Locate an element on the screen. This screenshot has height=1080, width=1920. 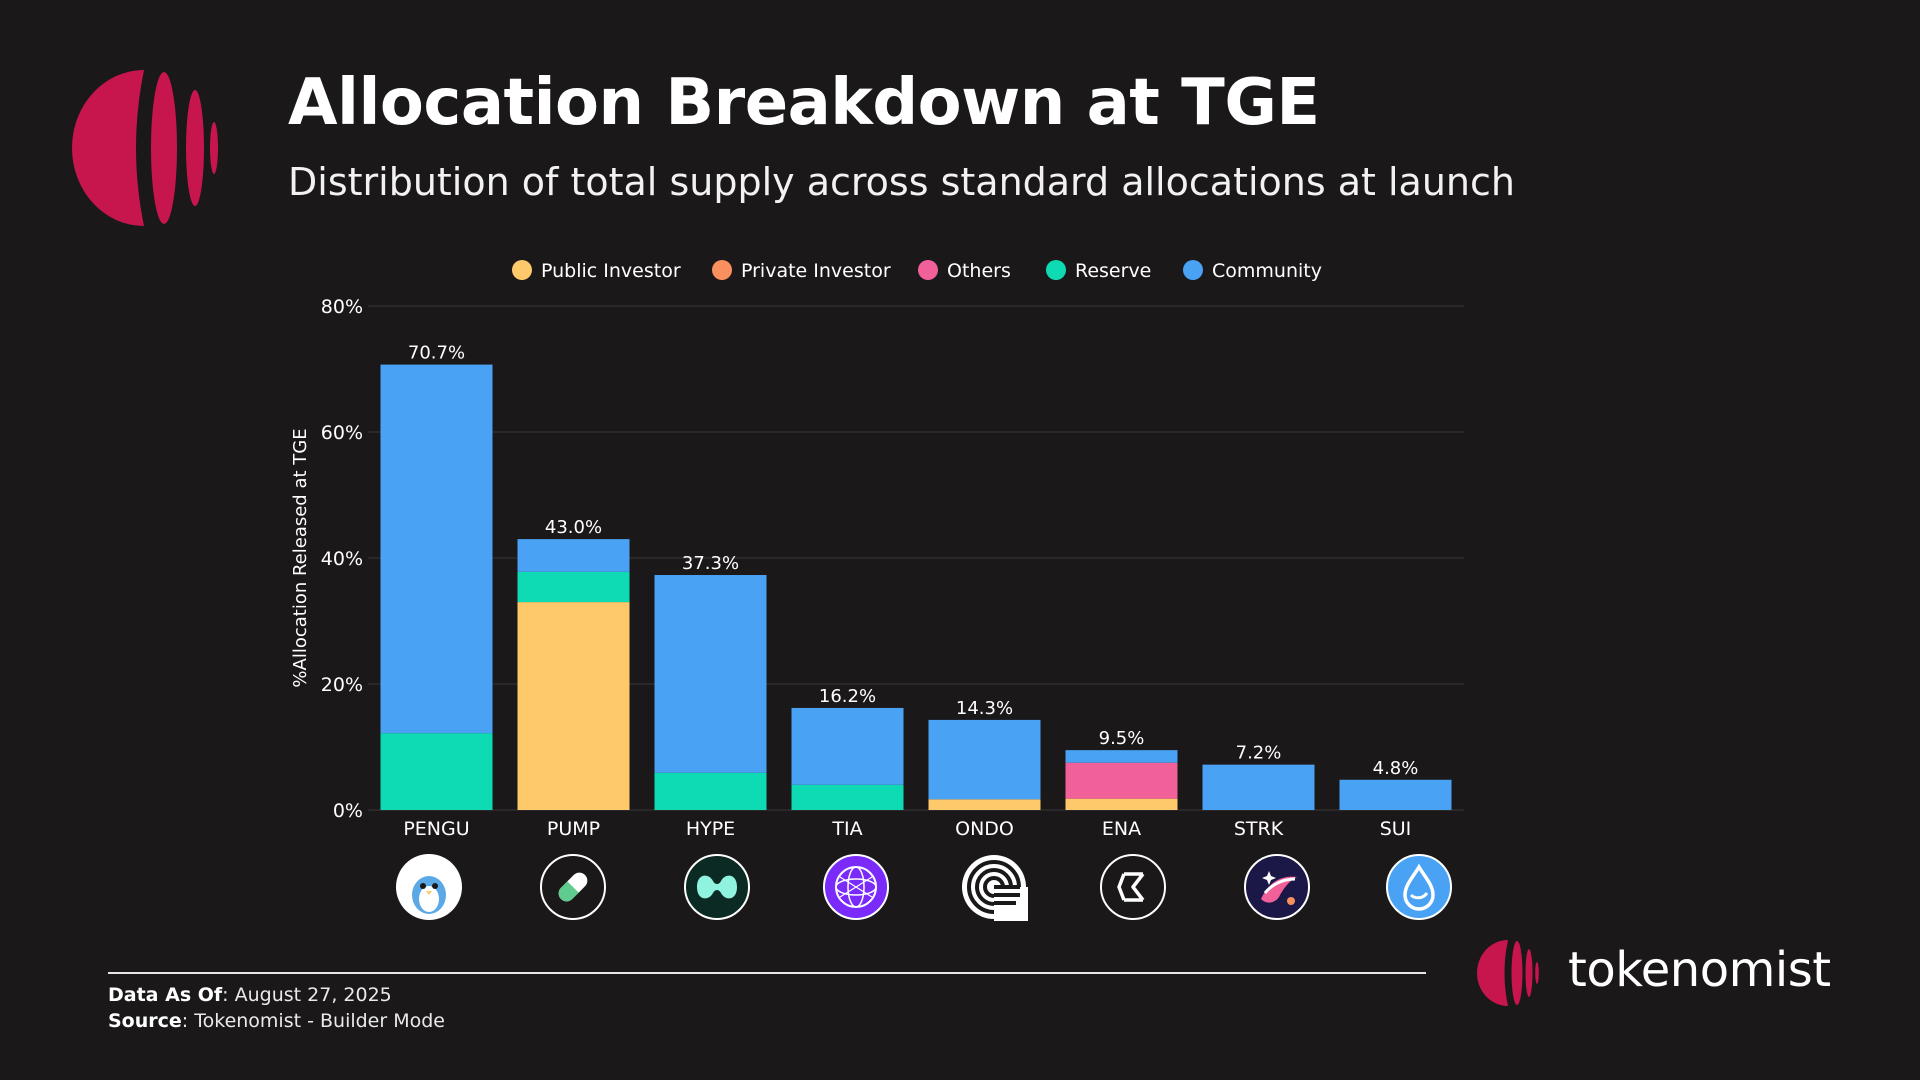
bar-total-label: 43.0% is located at coordinates (573, 527).